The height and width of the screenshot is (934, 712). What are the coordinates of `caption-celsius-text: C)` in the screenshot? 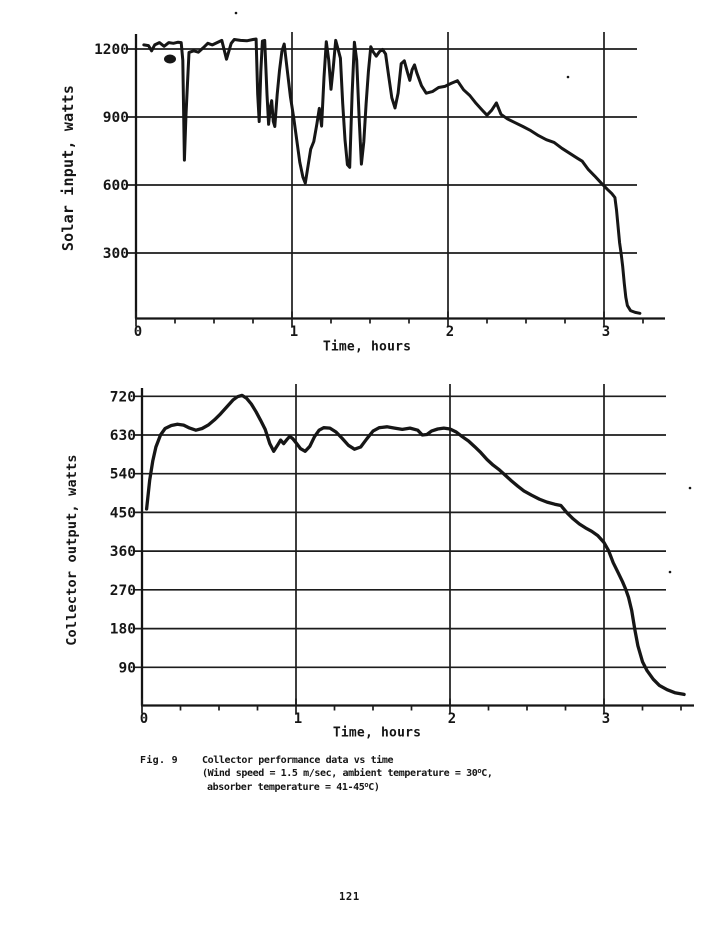 It's located at (374, 788).